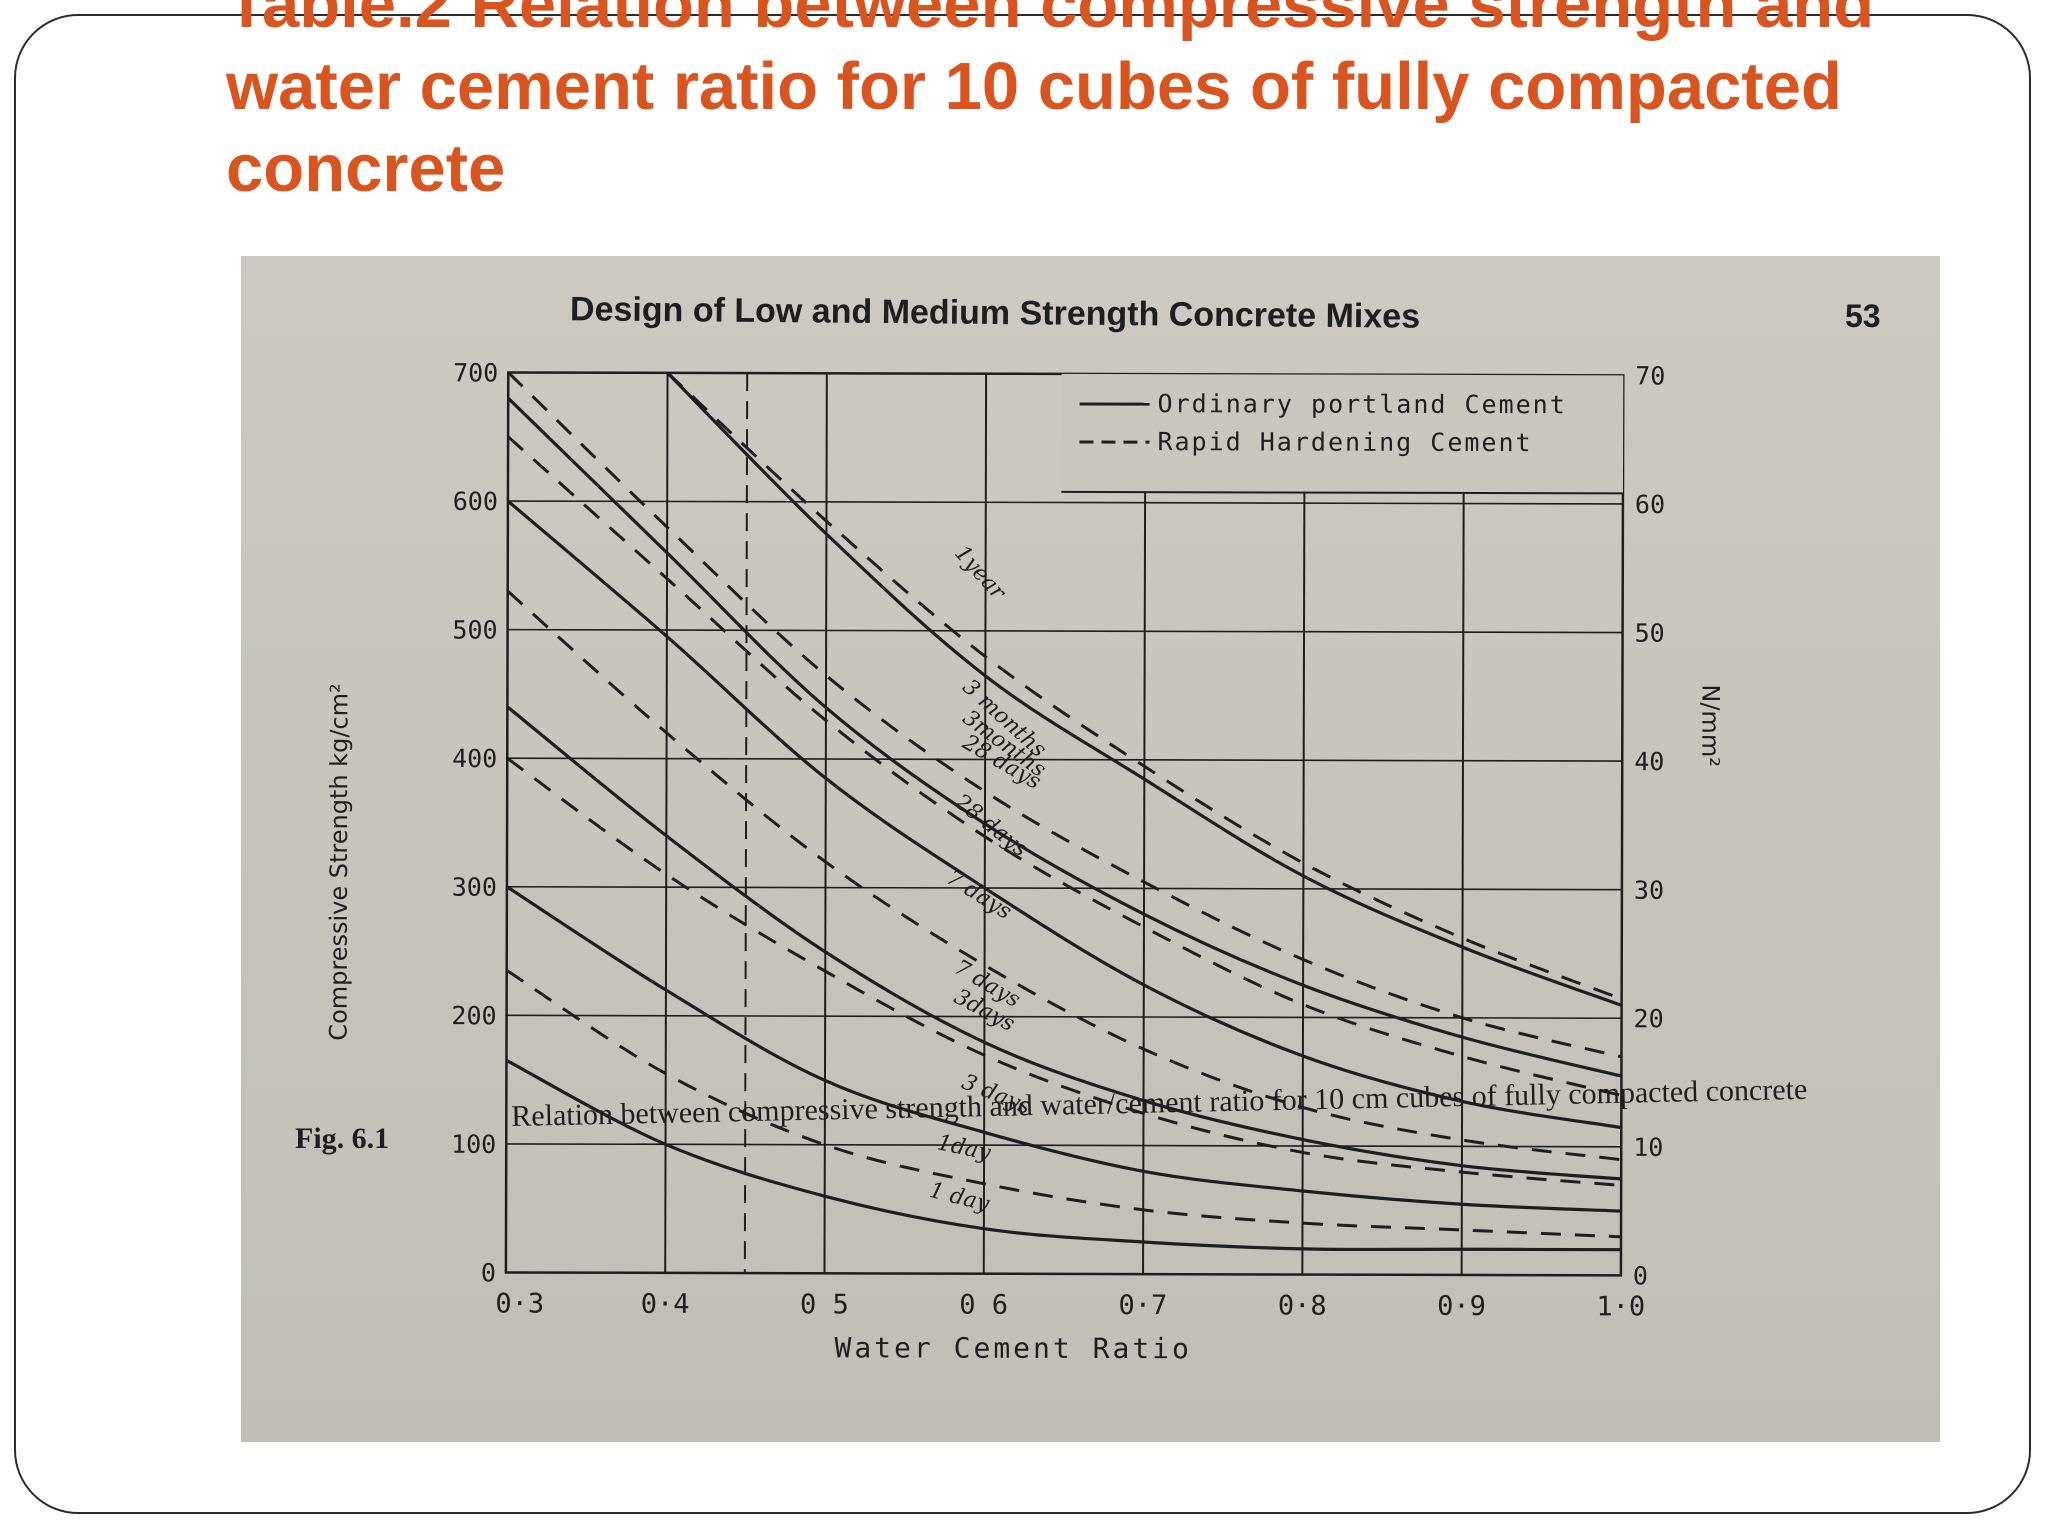 The height and width of the screenshot is (1536, 2048). I want to click on legend-box, so click(1342, 433).